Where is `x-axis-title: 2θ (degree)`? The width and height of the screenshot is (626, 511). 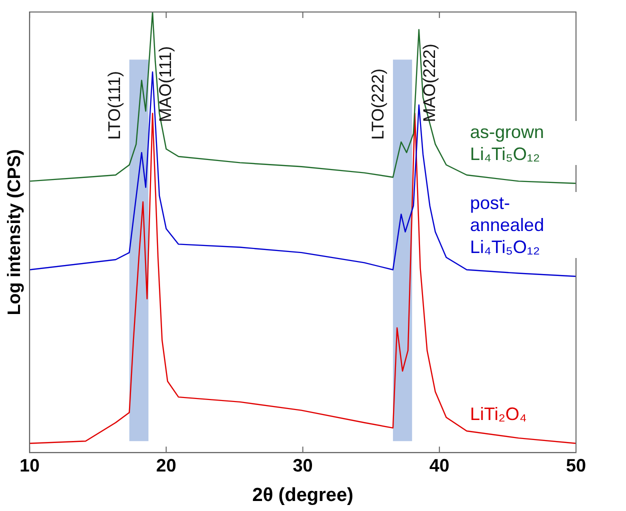 x-axis-title: 2θ (degree) is located at coordinates (303, 495).